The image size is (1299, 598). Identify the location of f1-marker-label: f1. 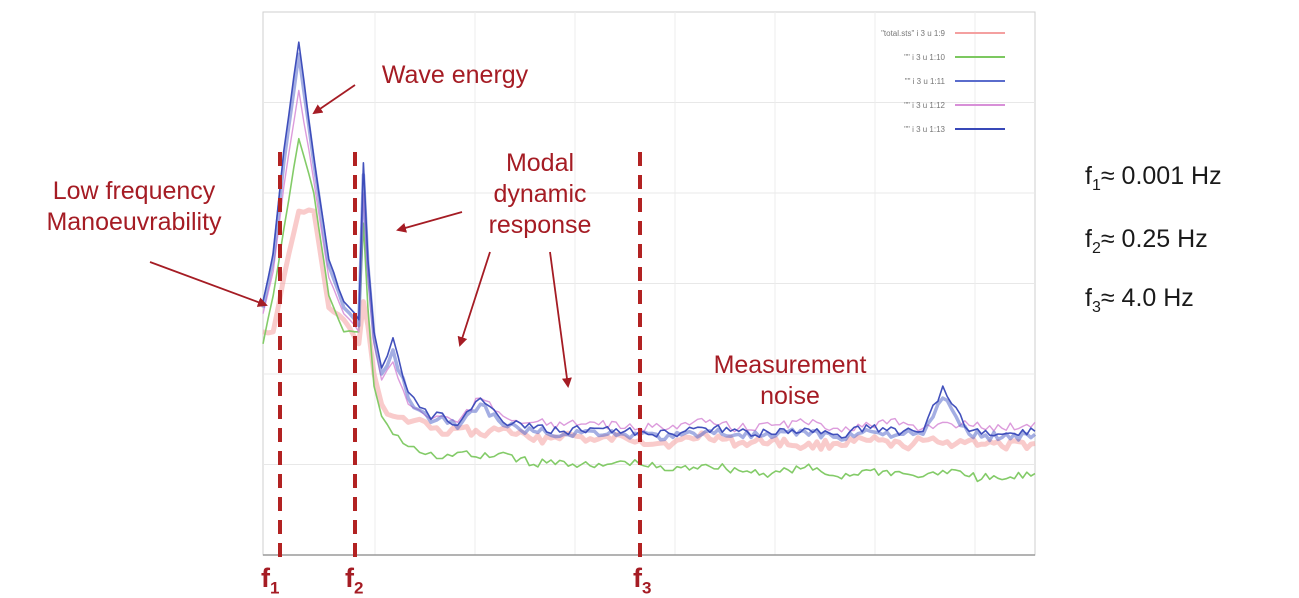
(270, 580).